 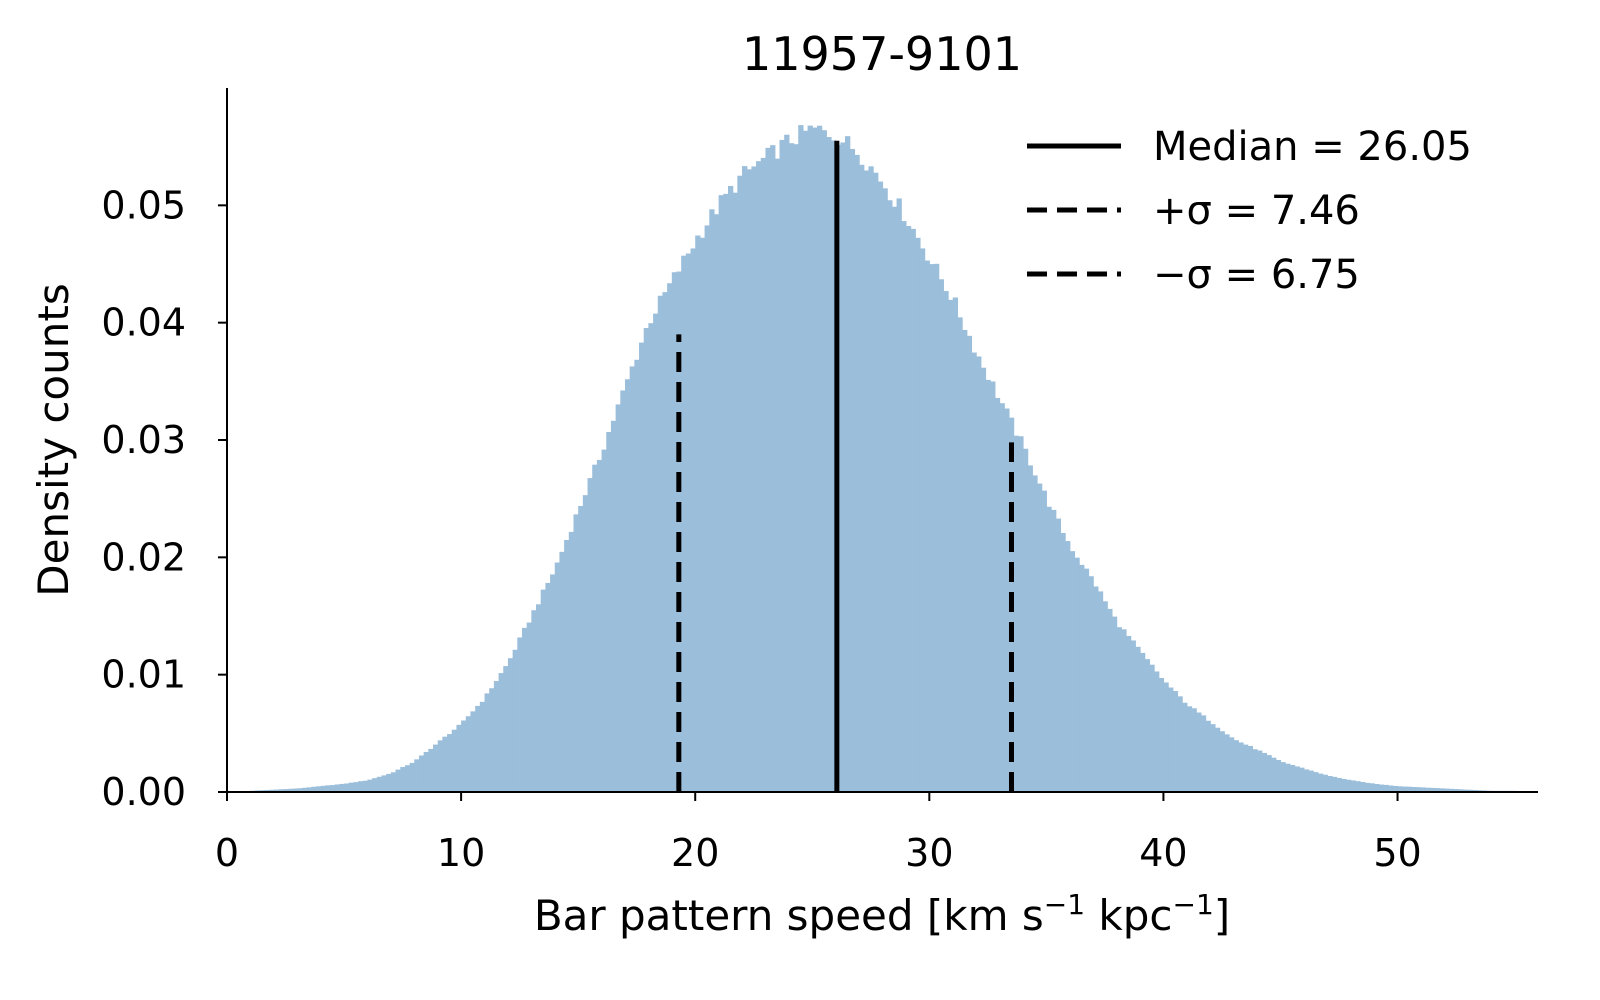 I want to click on x-tick-label: 0, so click(x=227, y=853).